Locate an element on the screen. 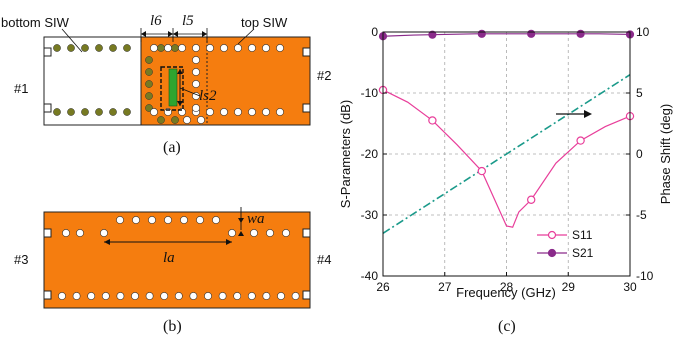 The height and width of the screenshot is (349, 683). x-tick-label: 29 is located at coordinates (569, 287).